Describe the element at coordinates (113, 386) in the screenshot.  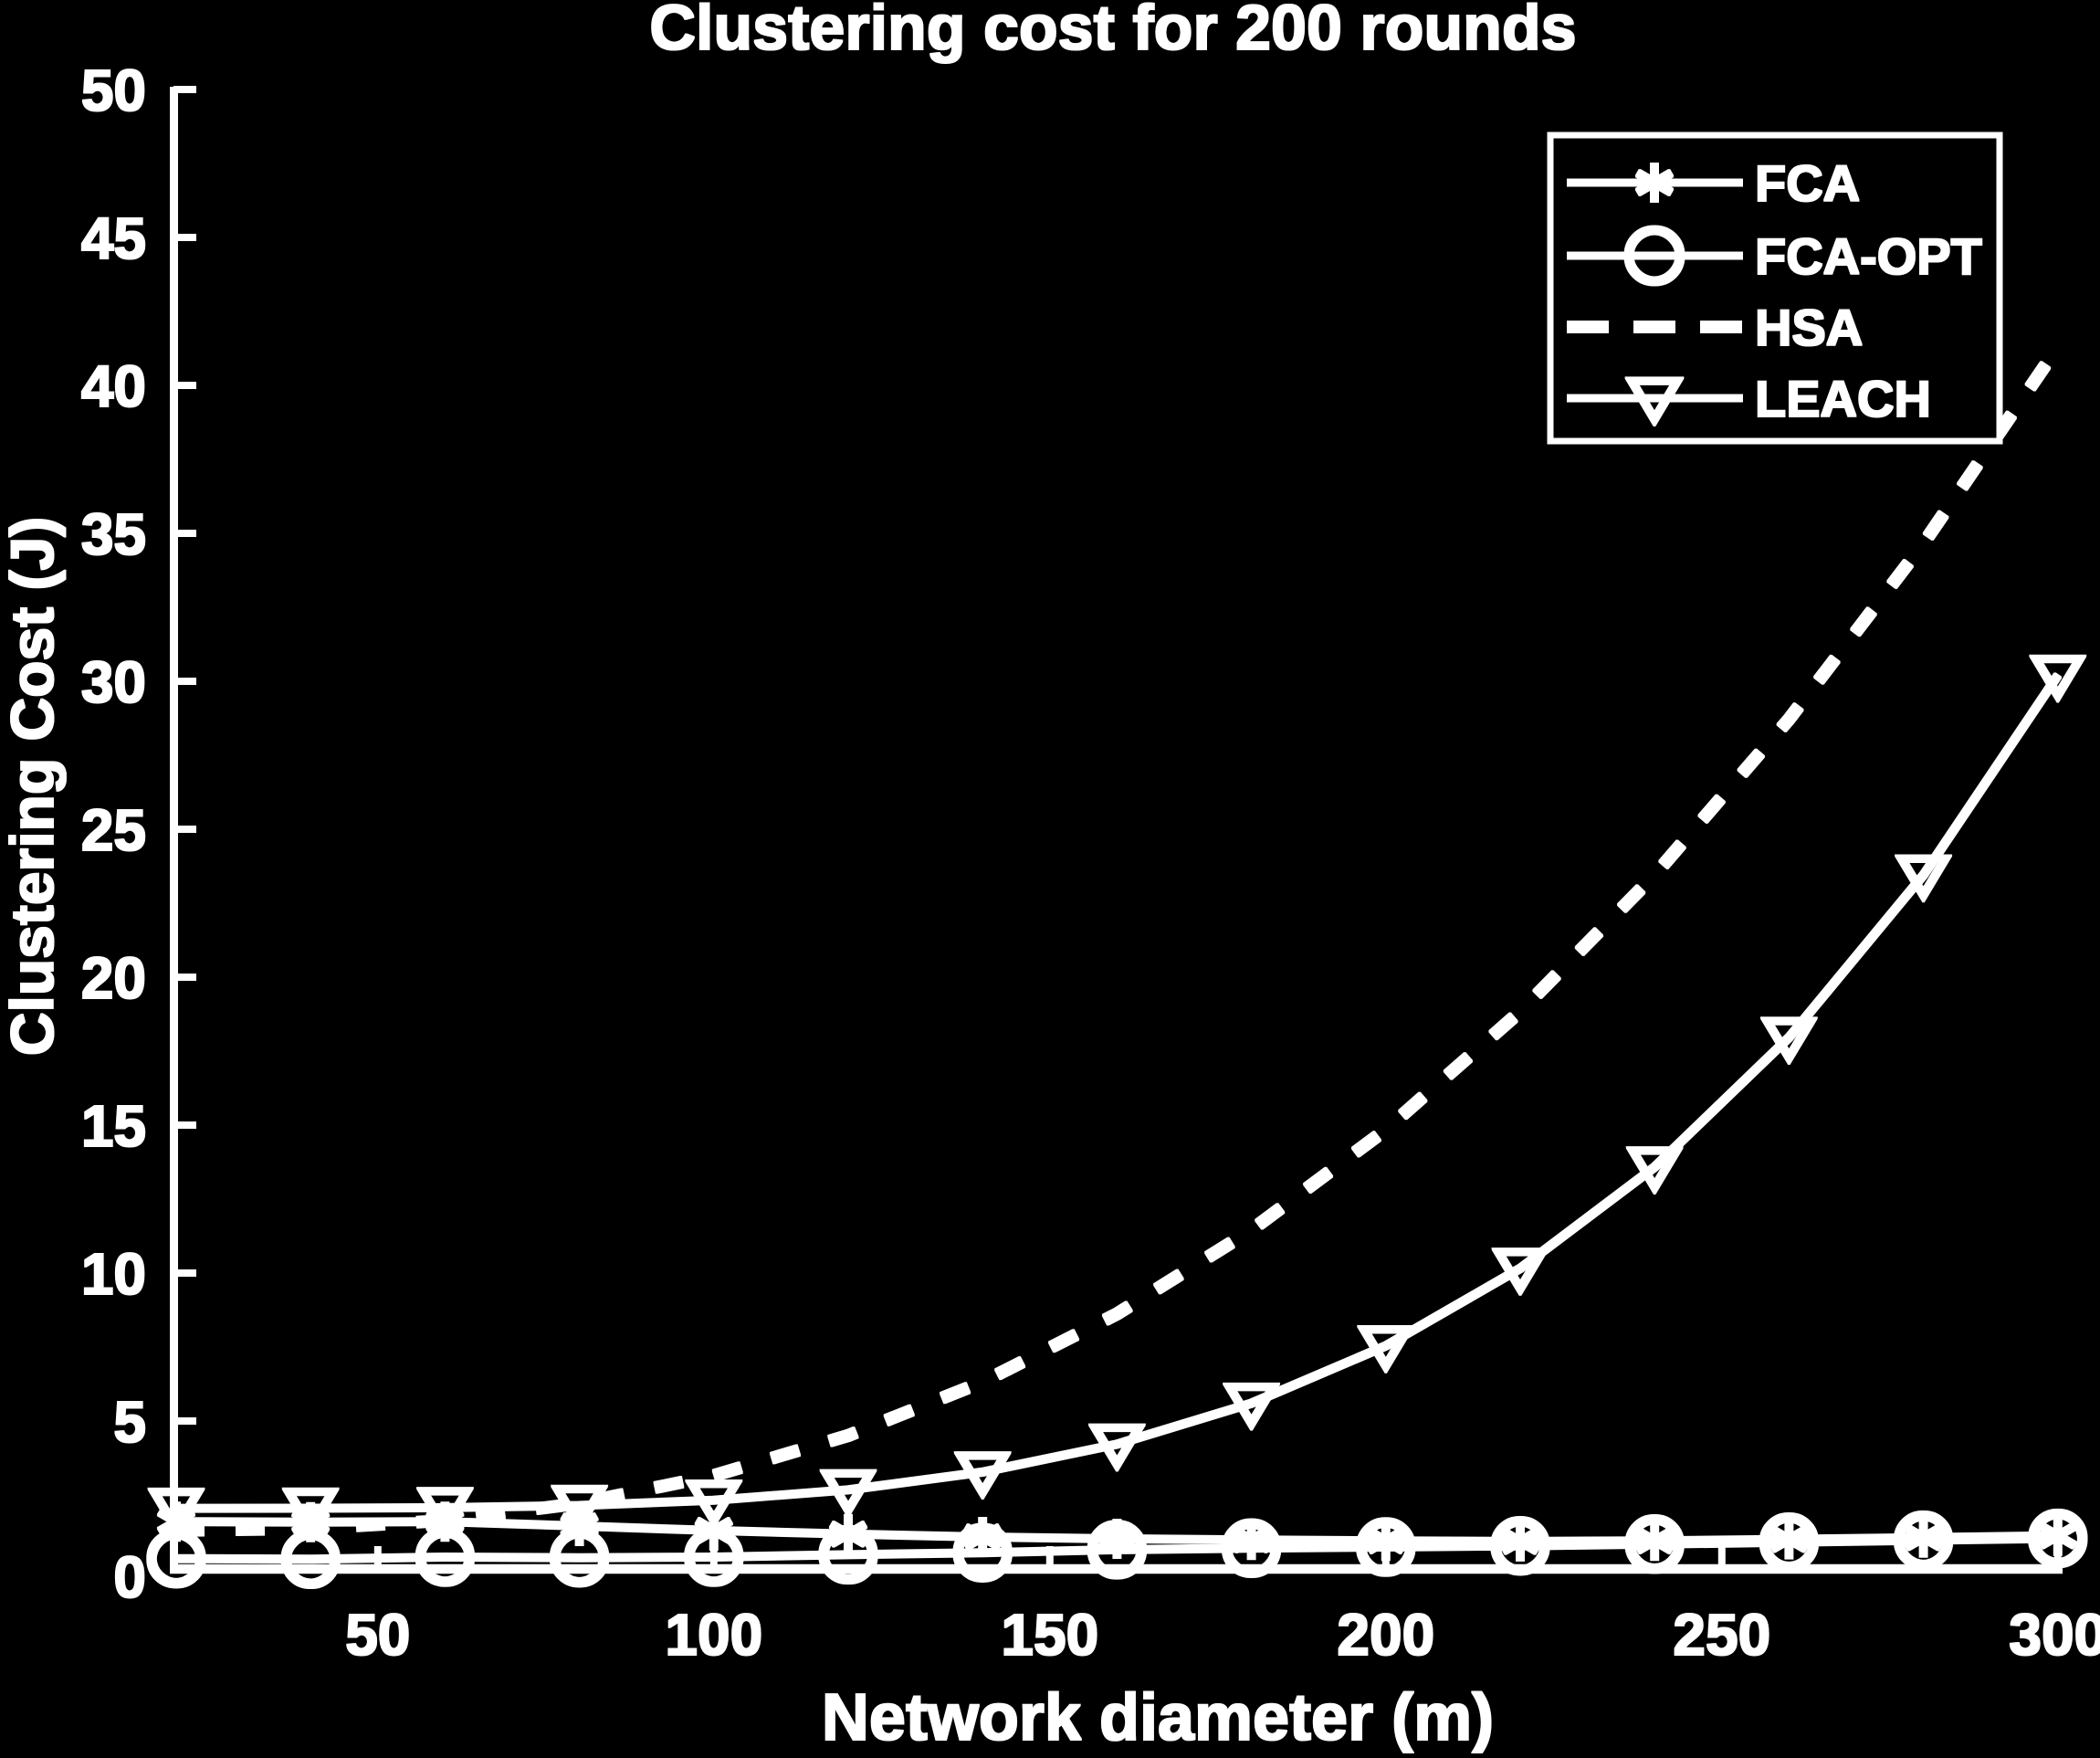
I see `svg-text: 40` at that location.